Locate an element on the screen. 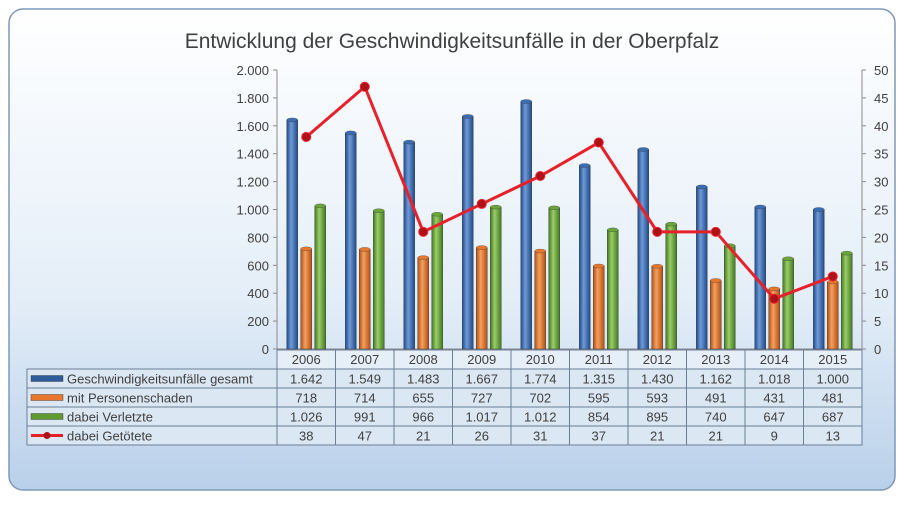 The height and width of the screenshot is (507, 912). category-label: 2008 is located at coordinates (423, 359).